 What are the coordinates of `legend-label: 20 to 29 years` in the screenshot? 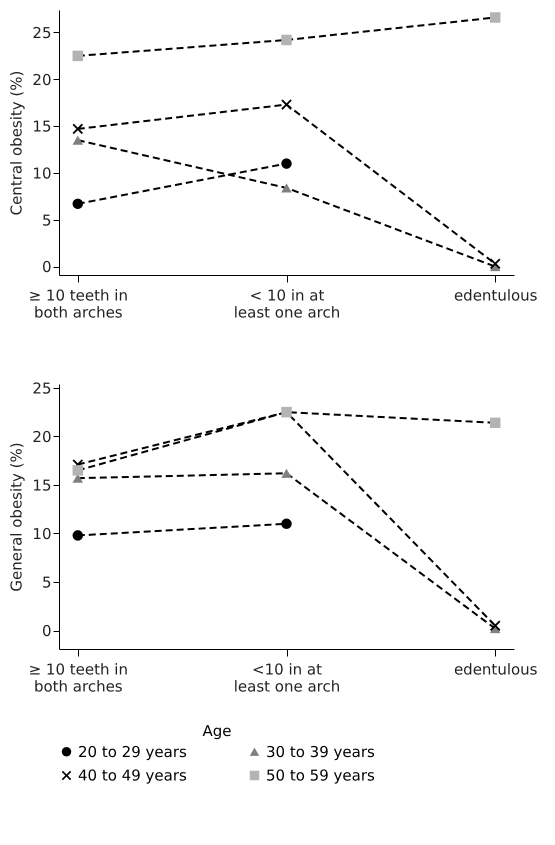 It's located at (132, 751).